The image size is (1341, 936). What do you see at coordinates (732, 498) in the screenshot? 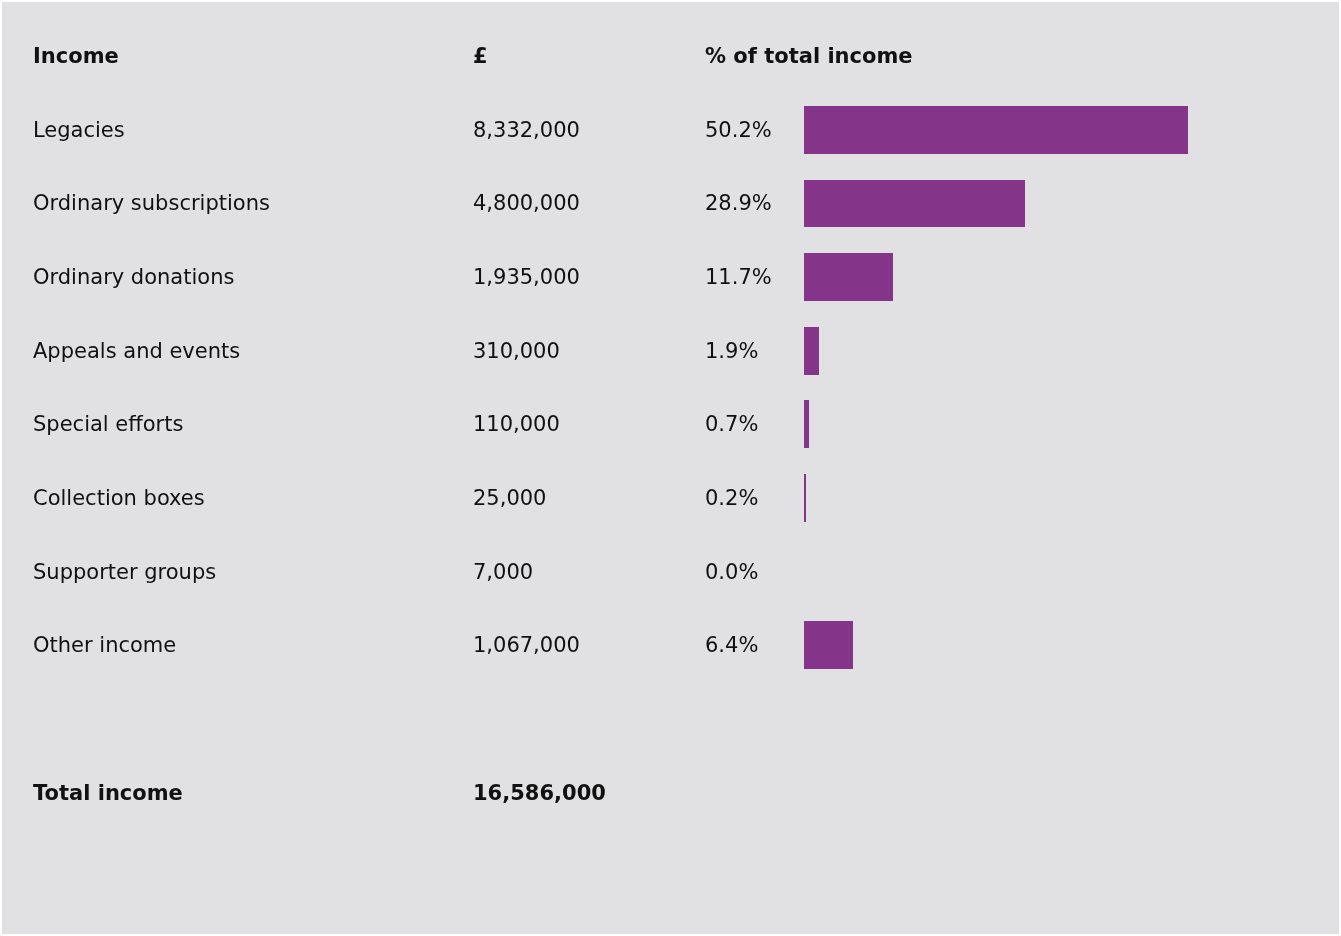
I see `data-label: 0.2%` at bounding box center [732, 498].